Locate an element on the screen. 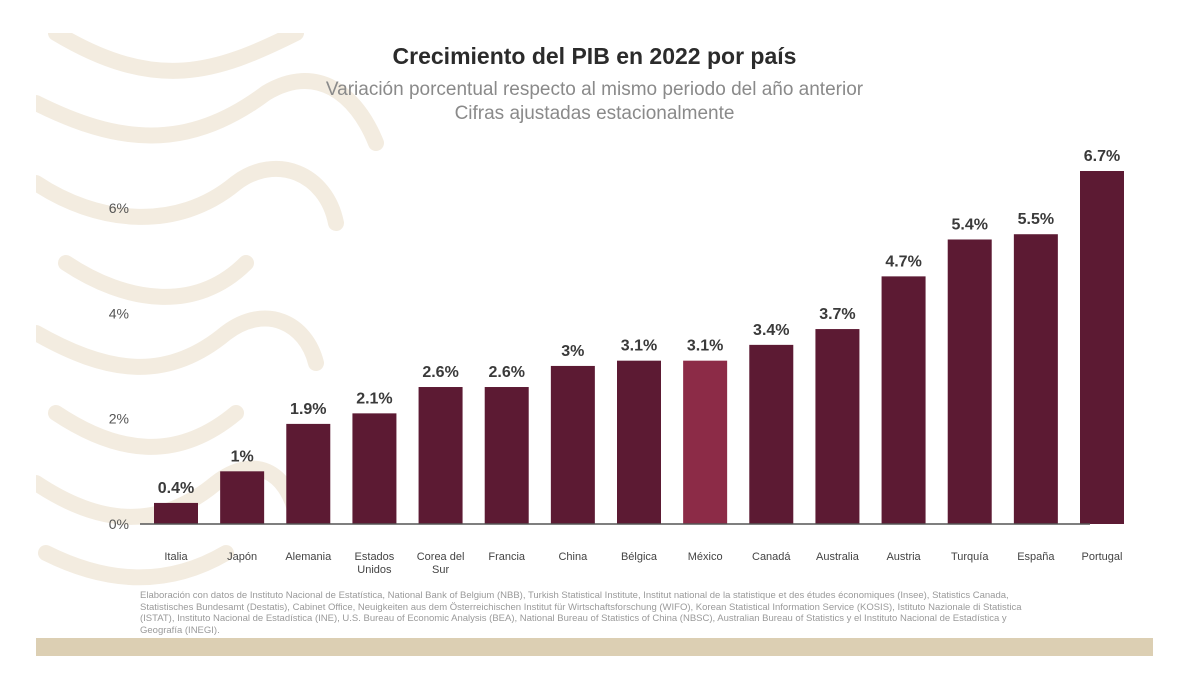 This screenshot has height=682, width=1200. x-tick-label: Francia is located at coordinates (507, 557).